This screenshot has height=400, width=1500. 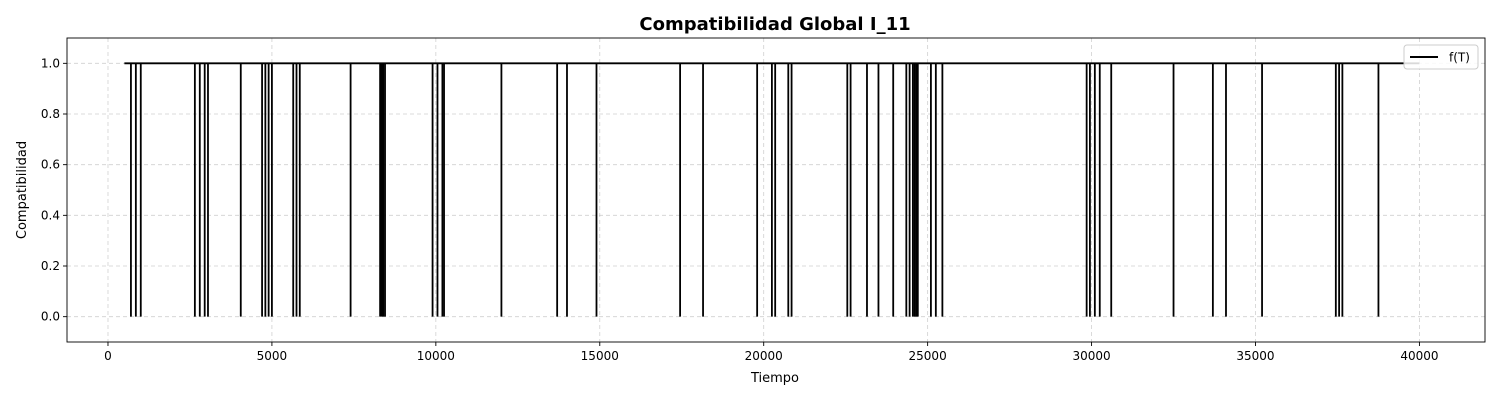 What do you see at coordinates (1091, 356) in the screenshot?
I see `x-tick-label: 30000` at bounding box center [1091, 356].